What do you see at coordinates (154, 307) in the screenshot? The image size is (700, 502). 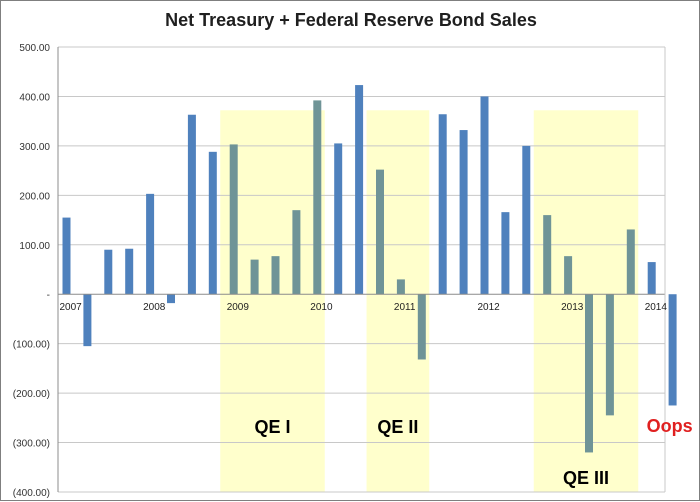 I see `x-tick-label-2008: 2008` at bounding box center [154, 307].